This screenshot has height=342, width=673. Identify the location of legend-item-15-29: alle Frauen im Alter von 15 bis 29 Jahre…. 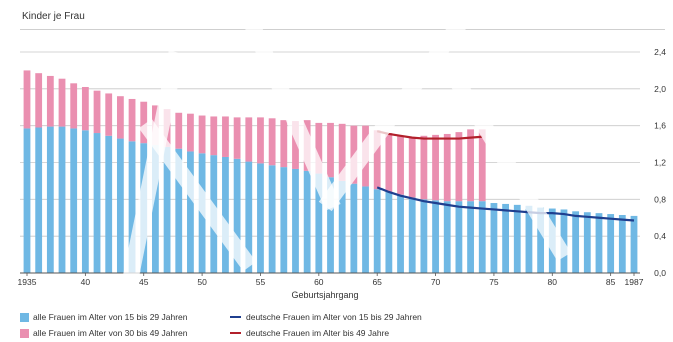
(104, 317).